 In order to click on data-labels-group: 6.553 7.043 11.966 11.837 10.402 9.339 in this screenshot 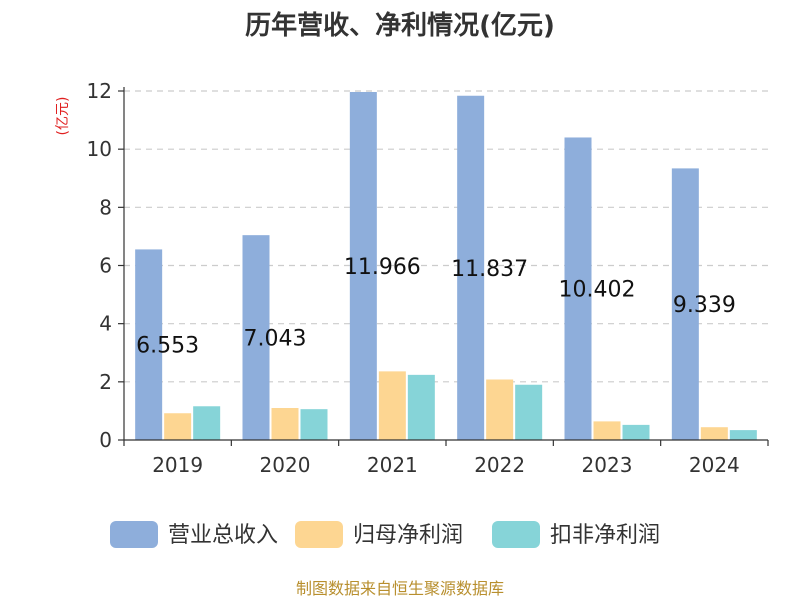, I will do `click(436, 307)`.